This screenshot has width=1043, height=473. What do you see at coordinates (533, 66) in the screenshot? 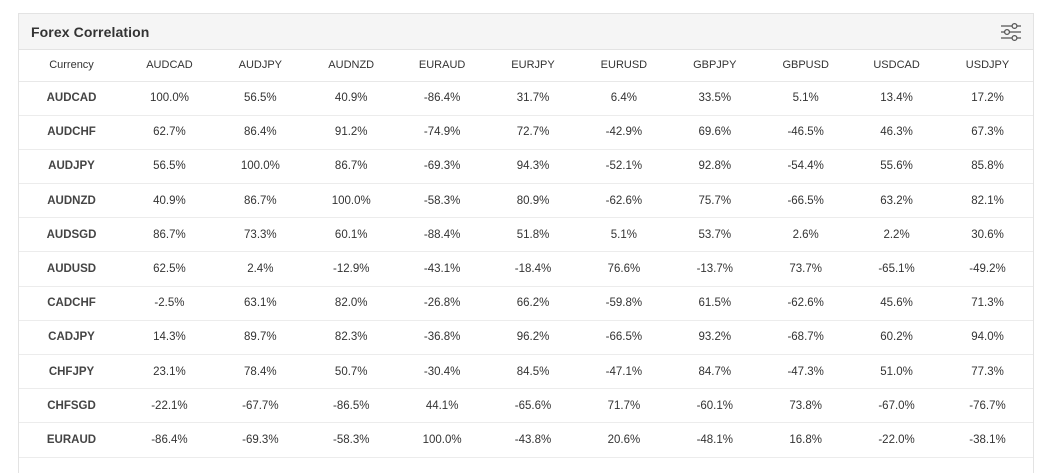
I see `column-header: EURJPY` at bounding box center [533, 66].